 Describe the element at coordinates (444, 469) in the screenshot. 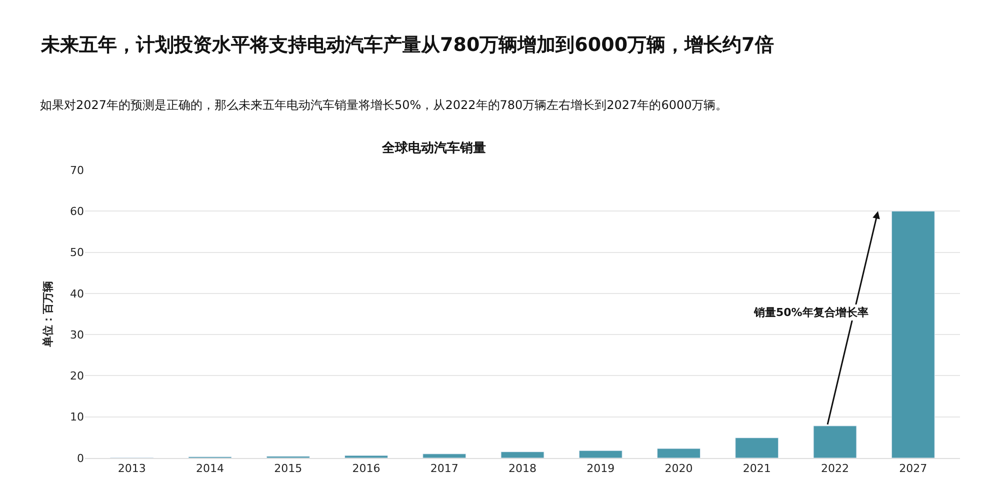

I see `x-tick-label: 2017` at that location.